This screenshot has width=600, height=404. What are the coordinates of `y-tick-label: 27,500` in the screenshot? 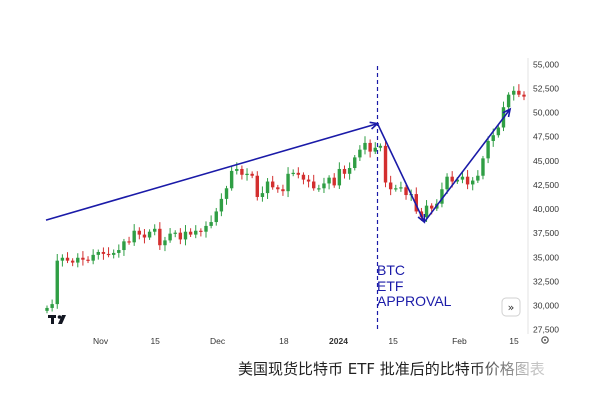 It's located at (546, 330).